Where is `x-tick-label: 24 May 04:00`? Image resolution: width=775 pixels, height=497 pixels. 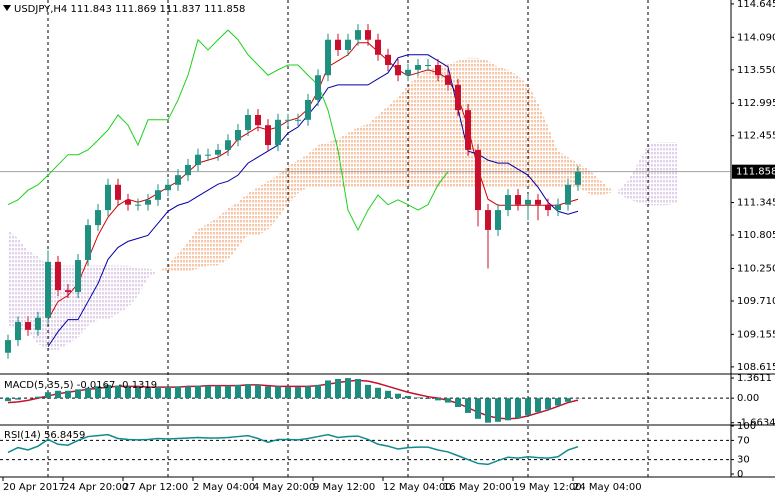
x-tick-label: 24 May 04:00 is located at coordinates (607, 487).